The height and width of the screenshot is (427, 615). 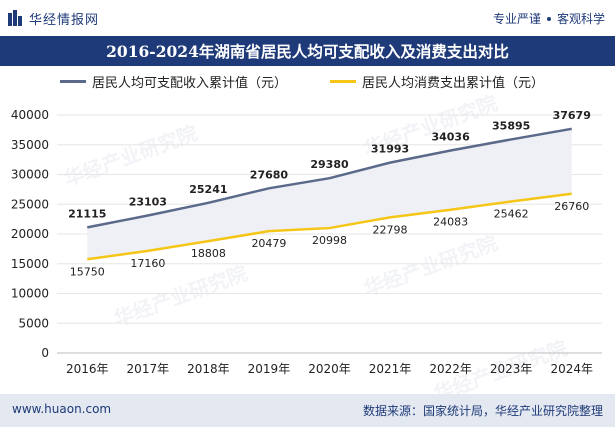 What do you see at coordinates (208, 369) in the screenshot?
I see `x-tick-label-2: 2018年` at bounding box center [208, 369].